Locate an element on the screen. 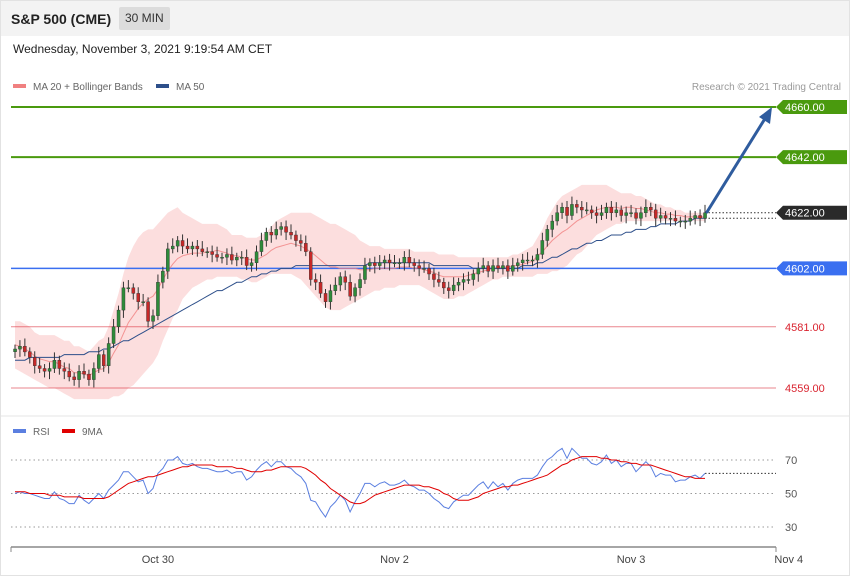 The height and width of the screenshot is (576, 850). instrument-title: S&P 500 (CME) is located at coordinates (61, 19).